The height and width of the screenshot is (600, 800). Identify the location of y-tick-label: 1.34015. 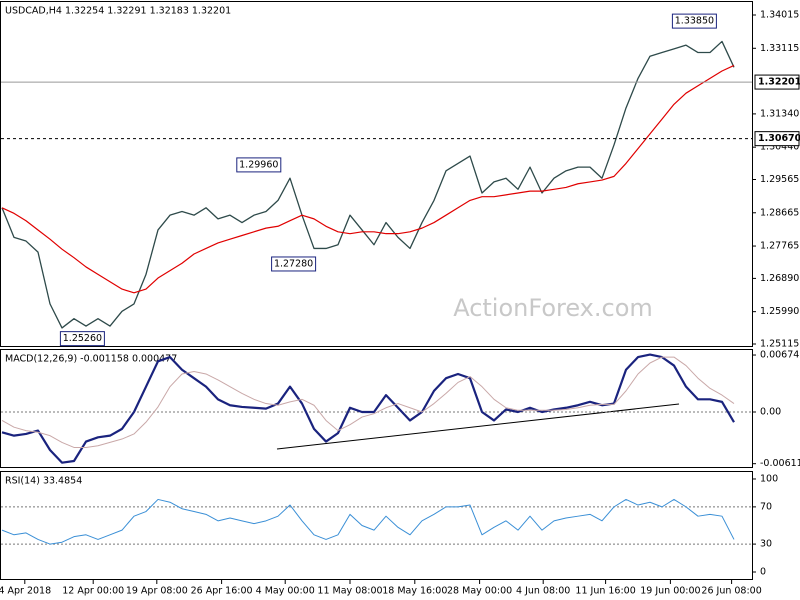
(779, 15).